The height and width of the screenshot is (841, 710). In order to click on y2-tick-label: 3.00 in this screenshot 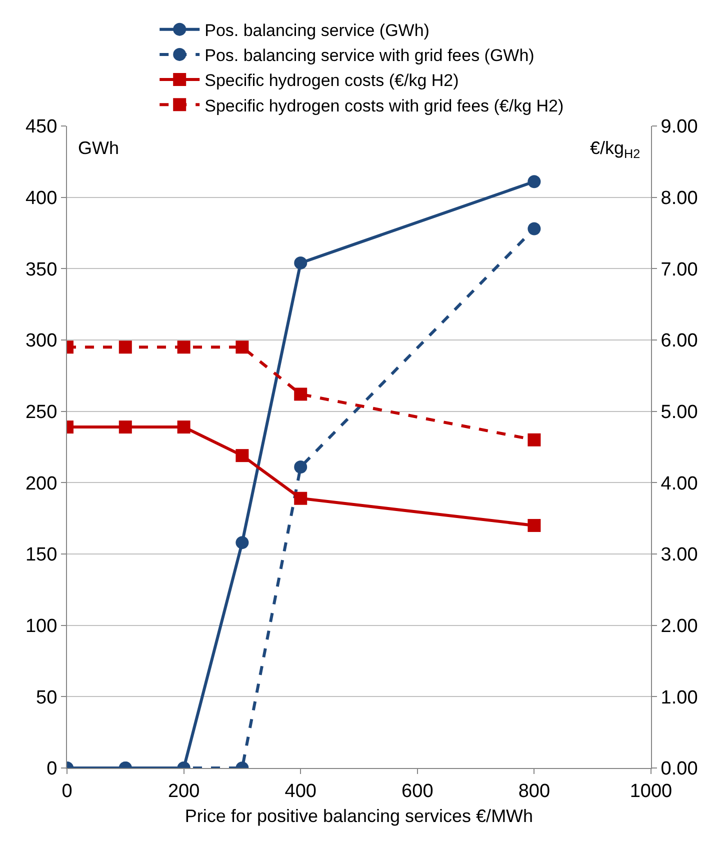, I will do `click(679, 555)`.